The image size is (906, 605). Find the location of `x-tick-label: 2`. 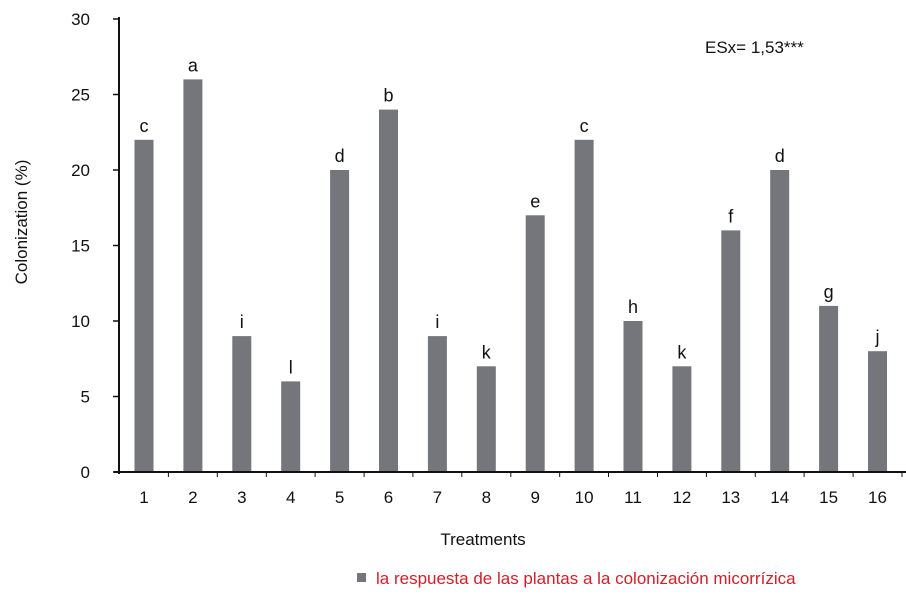

x-tick-label: 2 is located at coordinates (192, 497).